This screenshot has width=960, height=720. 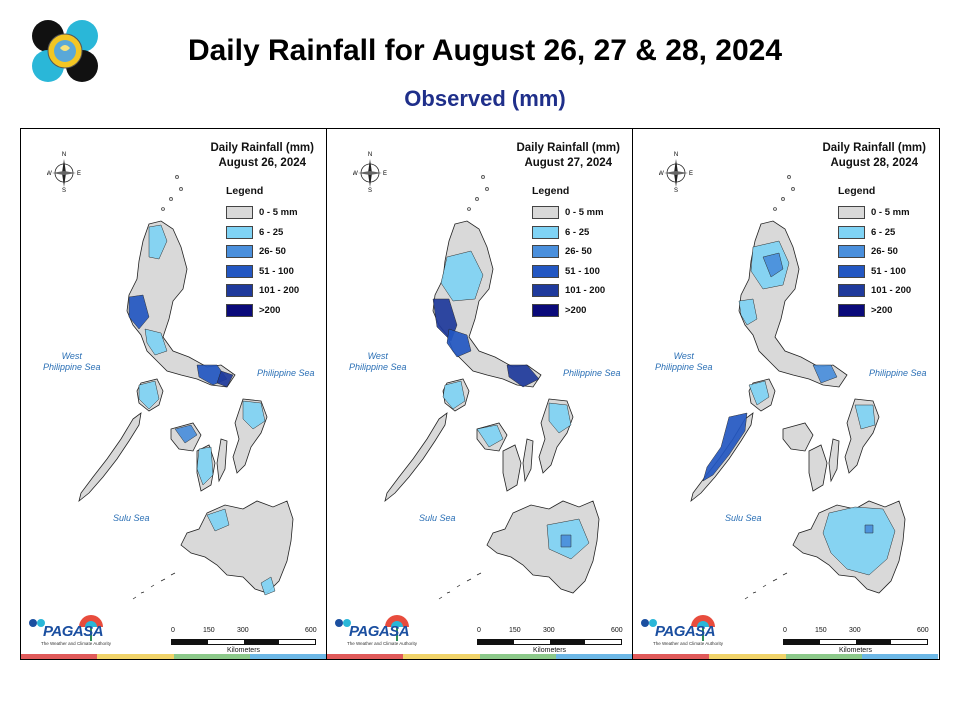 What do you see at coordinates (577, 311) in the screenshot?
I see `legend-item: >200` at bounding box center [577, 311].